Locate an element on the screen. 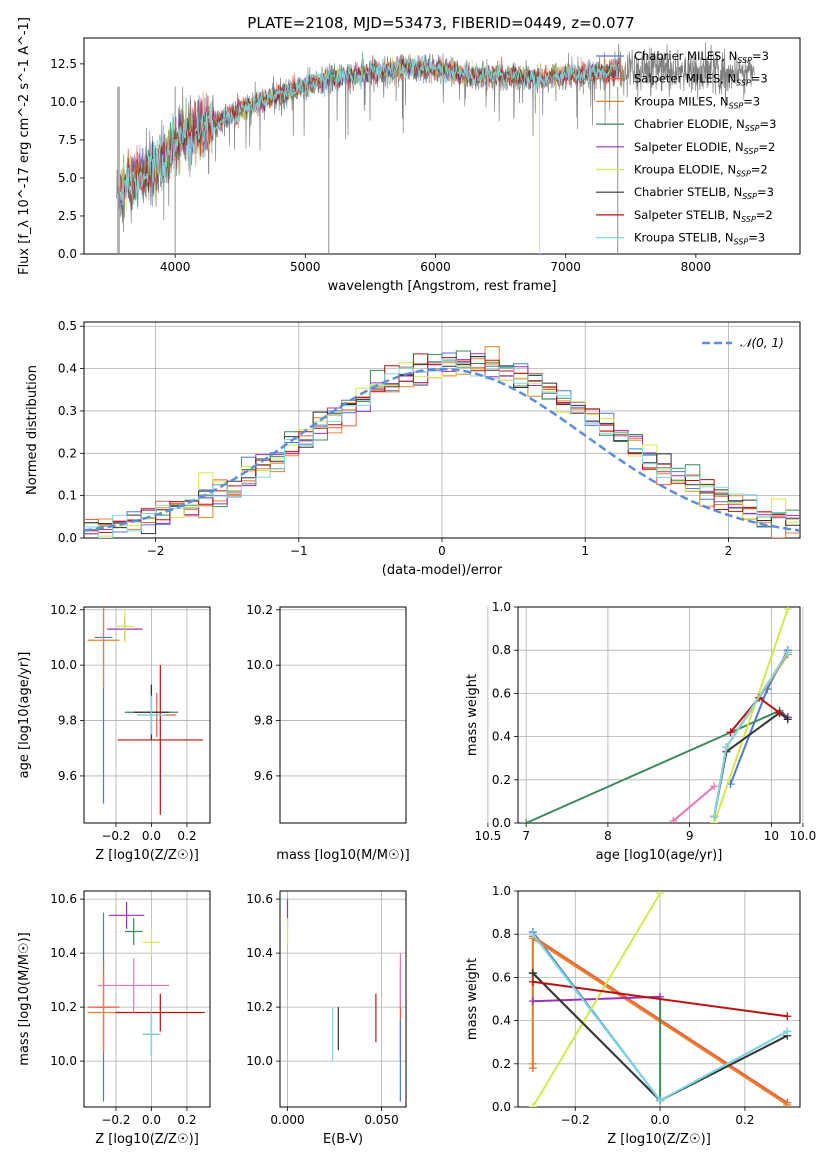 Image resolution: width=819 pixels, height=1170 pixels. plot-area-mass-weight-vs-age is located at coordinates (657, 715).